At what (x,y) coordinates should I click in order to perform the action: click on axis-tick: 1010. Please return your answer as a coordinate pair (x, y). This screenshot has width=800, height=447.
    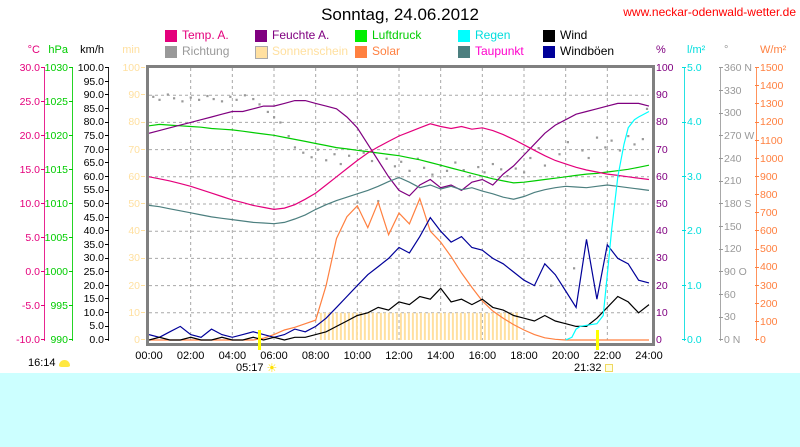
    Looking at the image, I should click on (59, 204).